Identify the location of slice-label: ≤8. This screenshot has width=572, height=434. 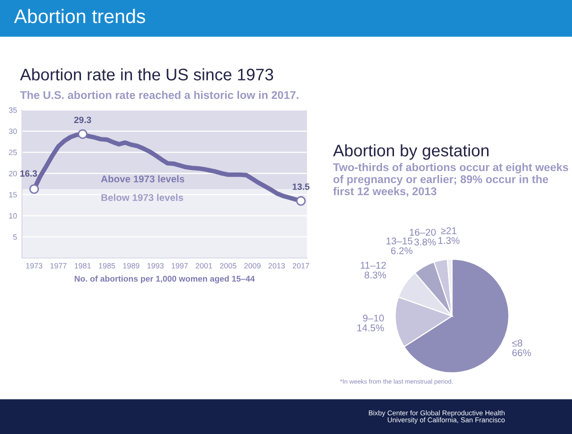
(517, 343).